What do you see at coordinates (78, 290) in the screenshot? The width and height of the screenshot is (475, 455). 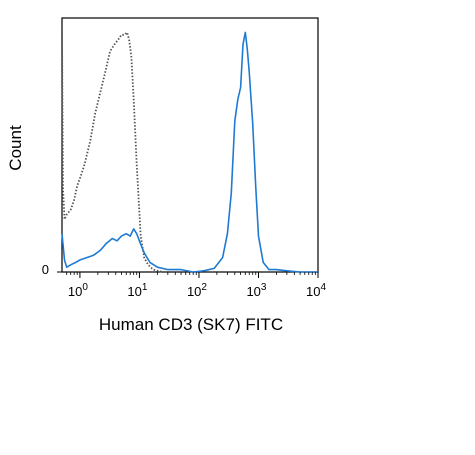 I see `x-tick-label: 10⁰` at bounding box center [78, 290].